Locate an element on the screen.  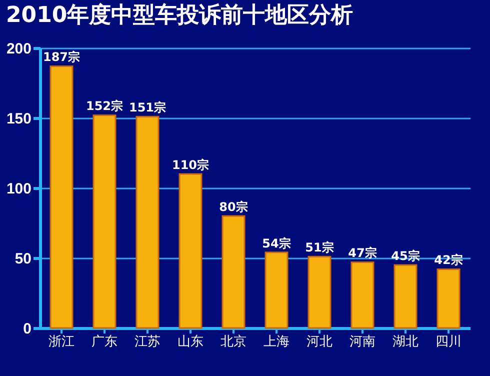
x-tick-label: 湖北 is located at coordinates (405, 342).